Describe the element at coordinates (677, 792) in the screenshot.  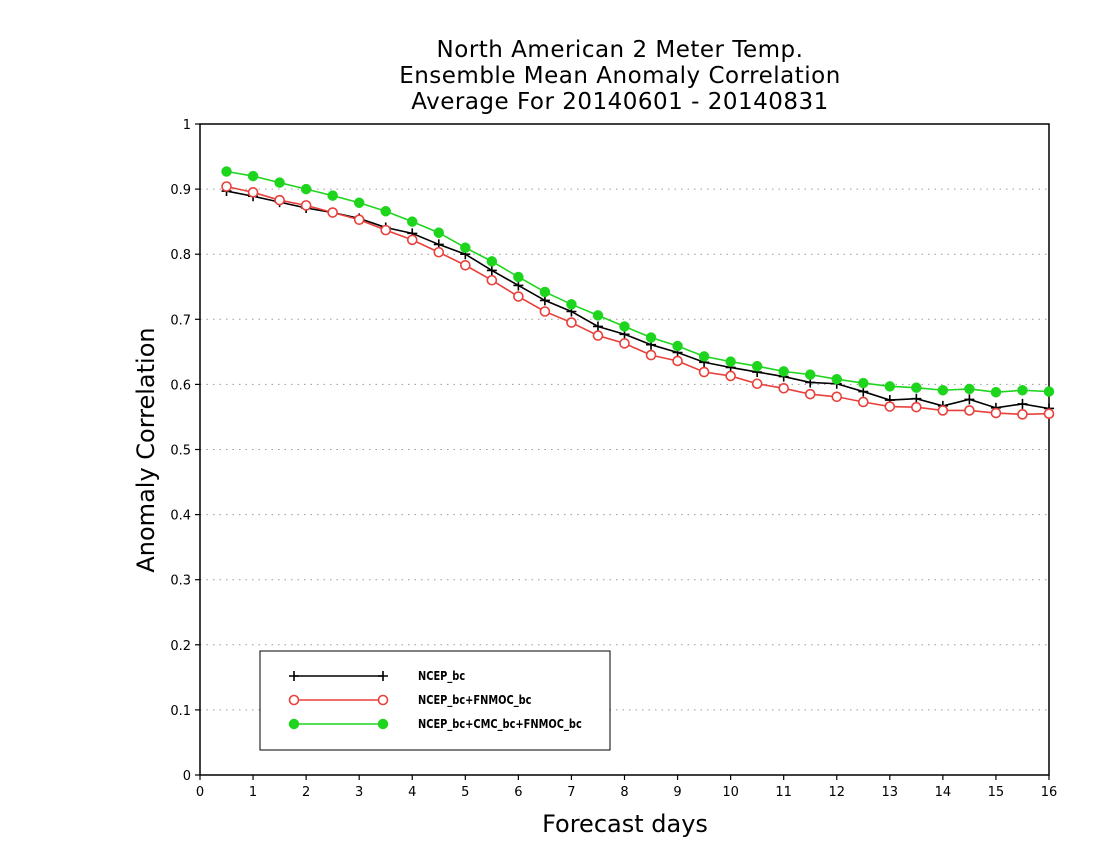
I see `x-tick-label: 9` at that location.